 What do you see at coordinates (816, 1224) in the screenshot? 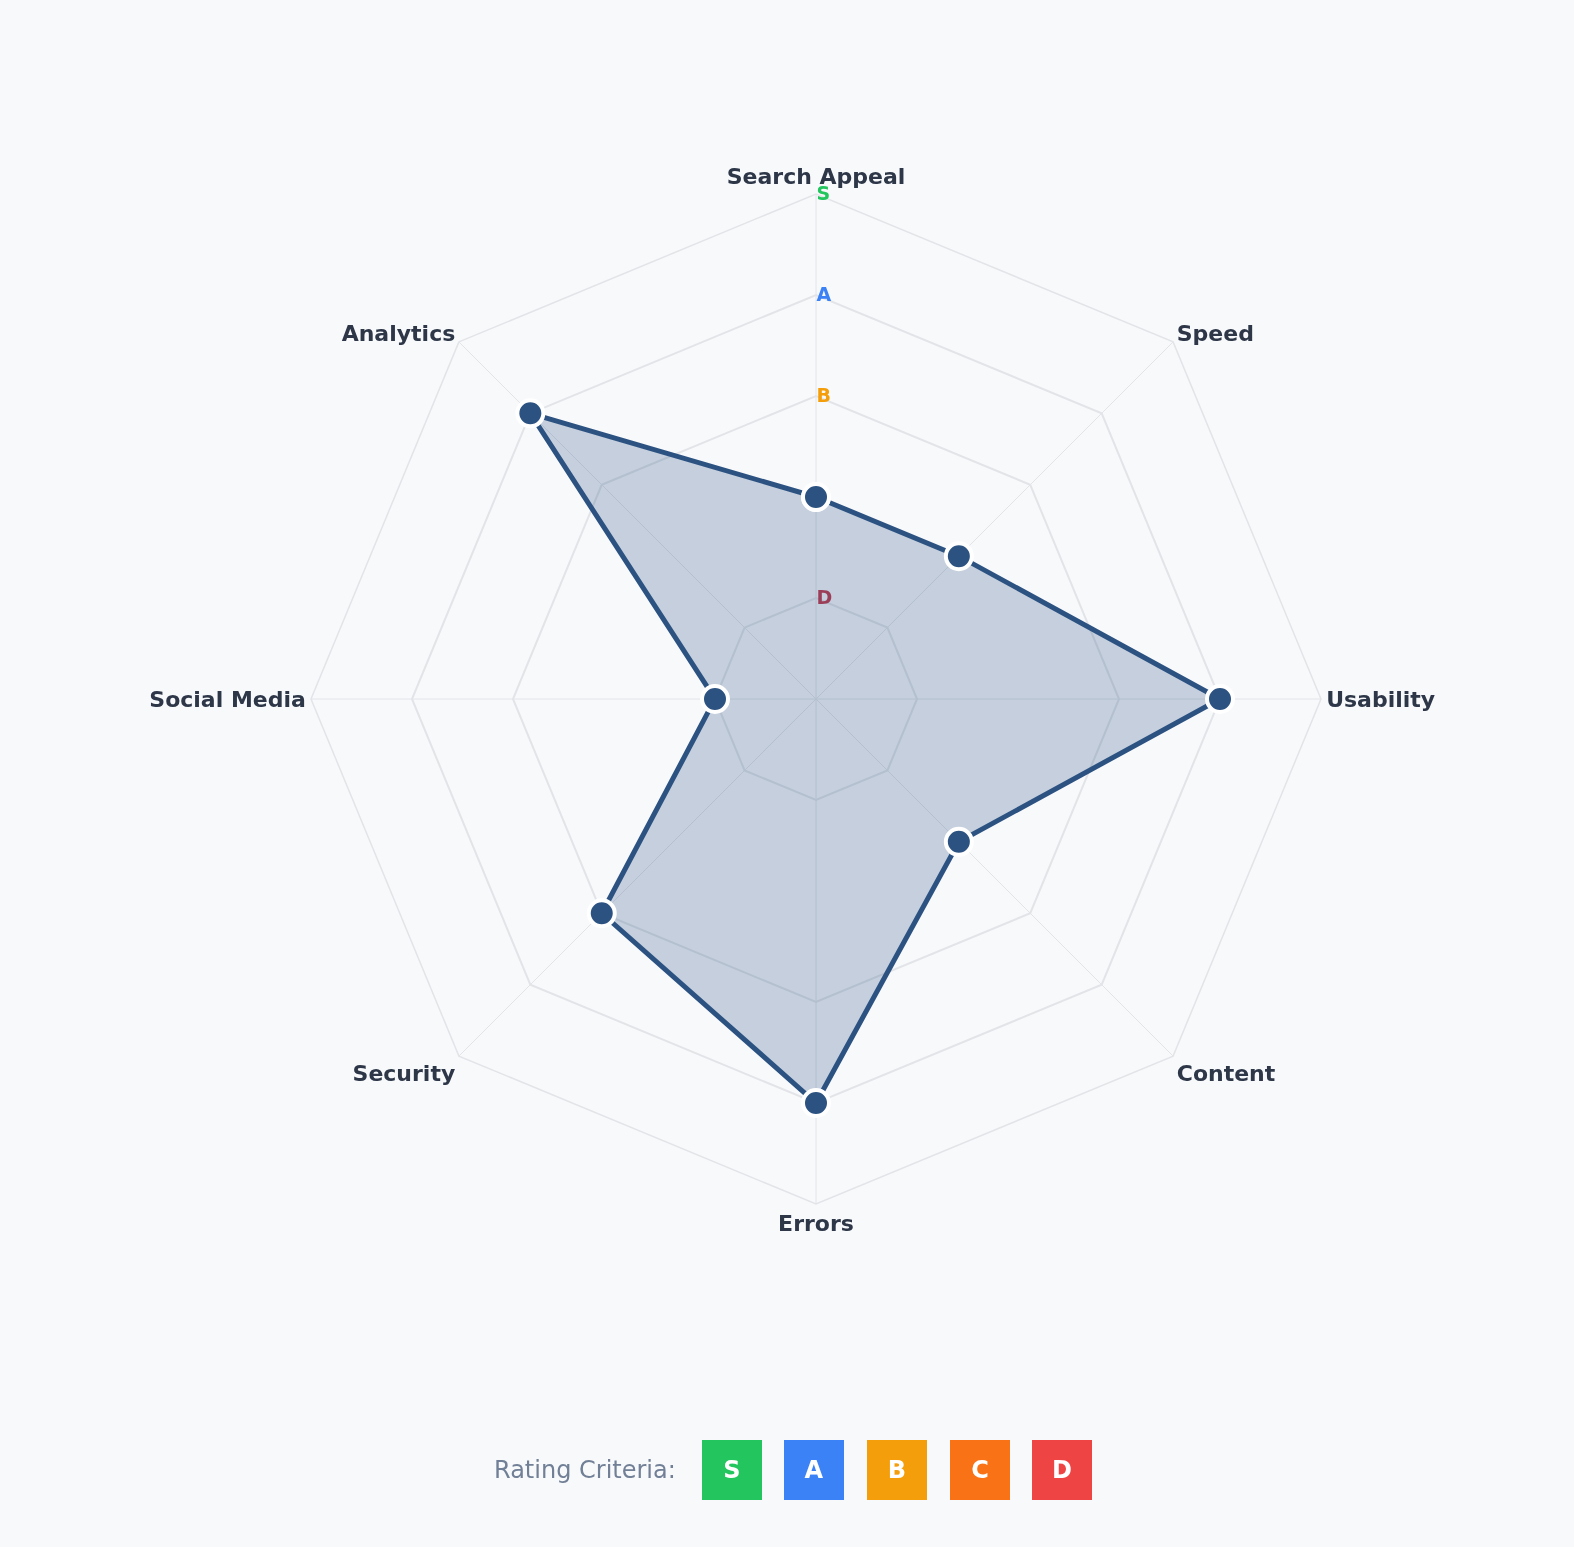
I see `spoke-label: Errors` at bounding box center [816, 1224].